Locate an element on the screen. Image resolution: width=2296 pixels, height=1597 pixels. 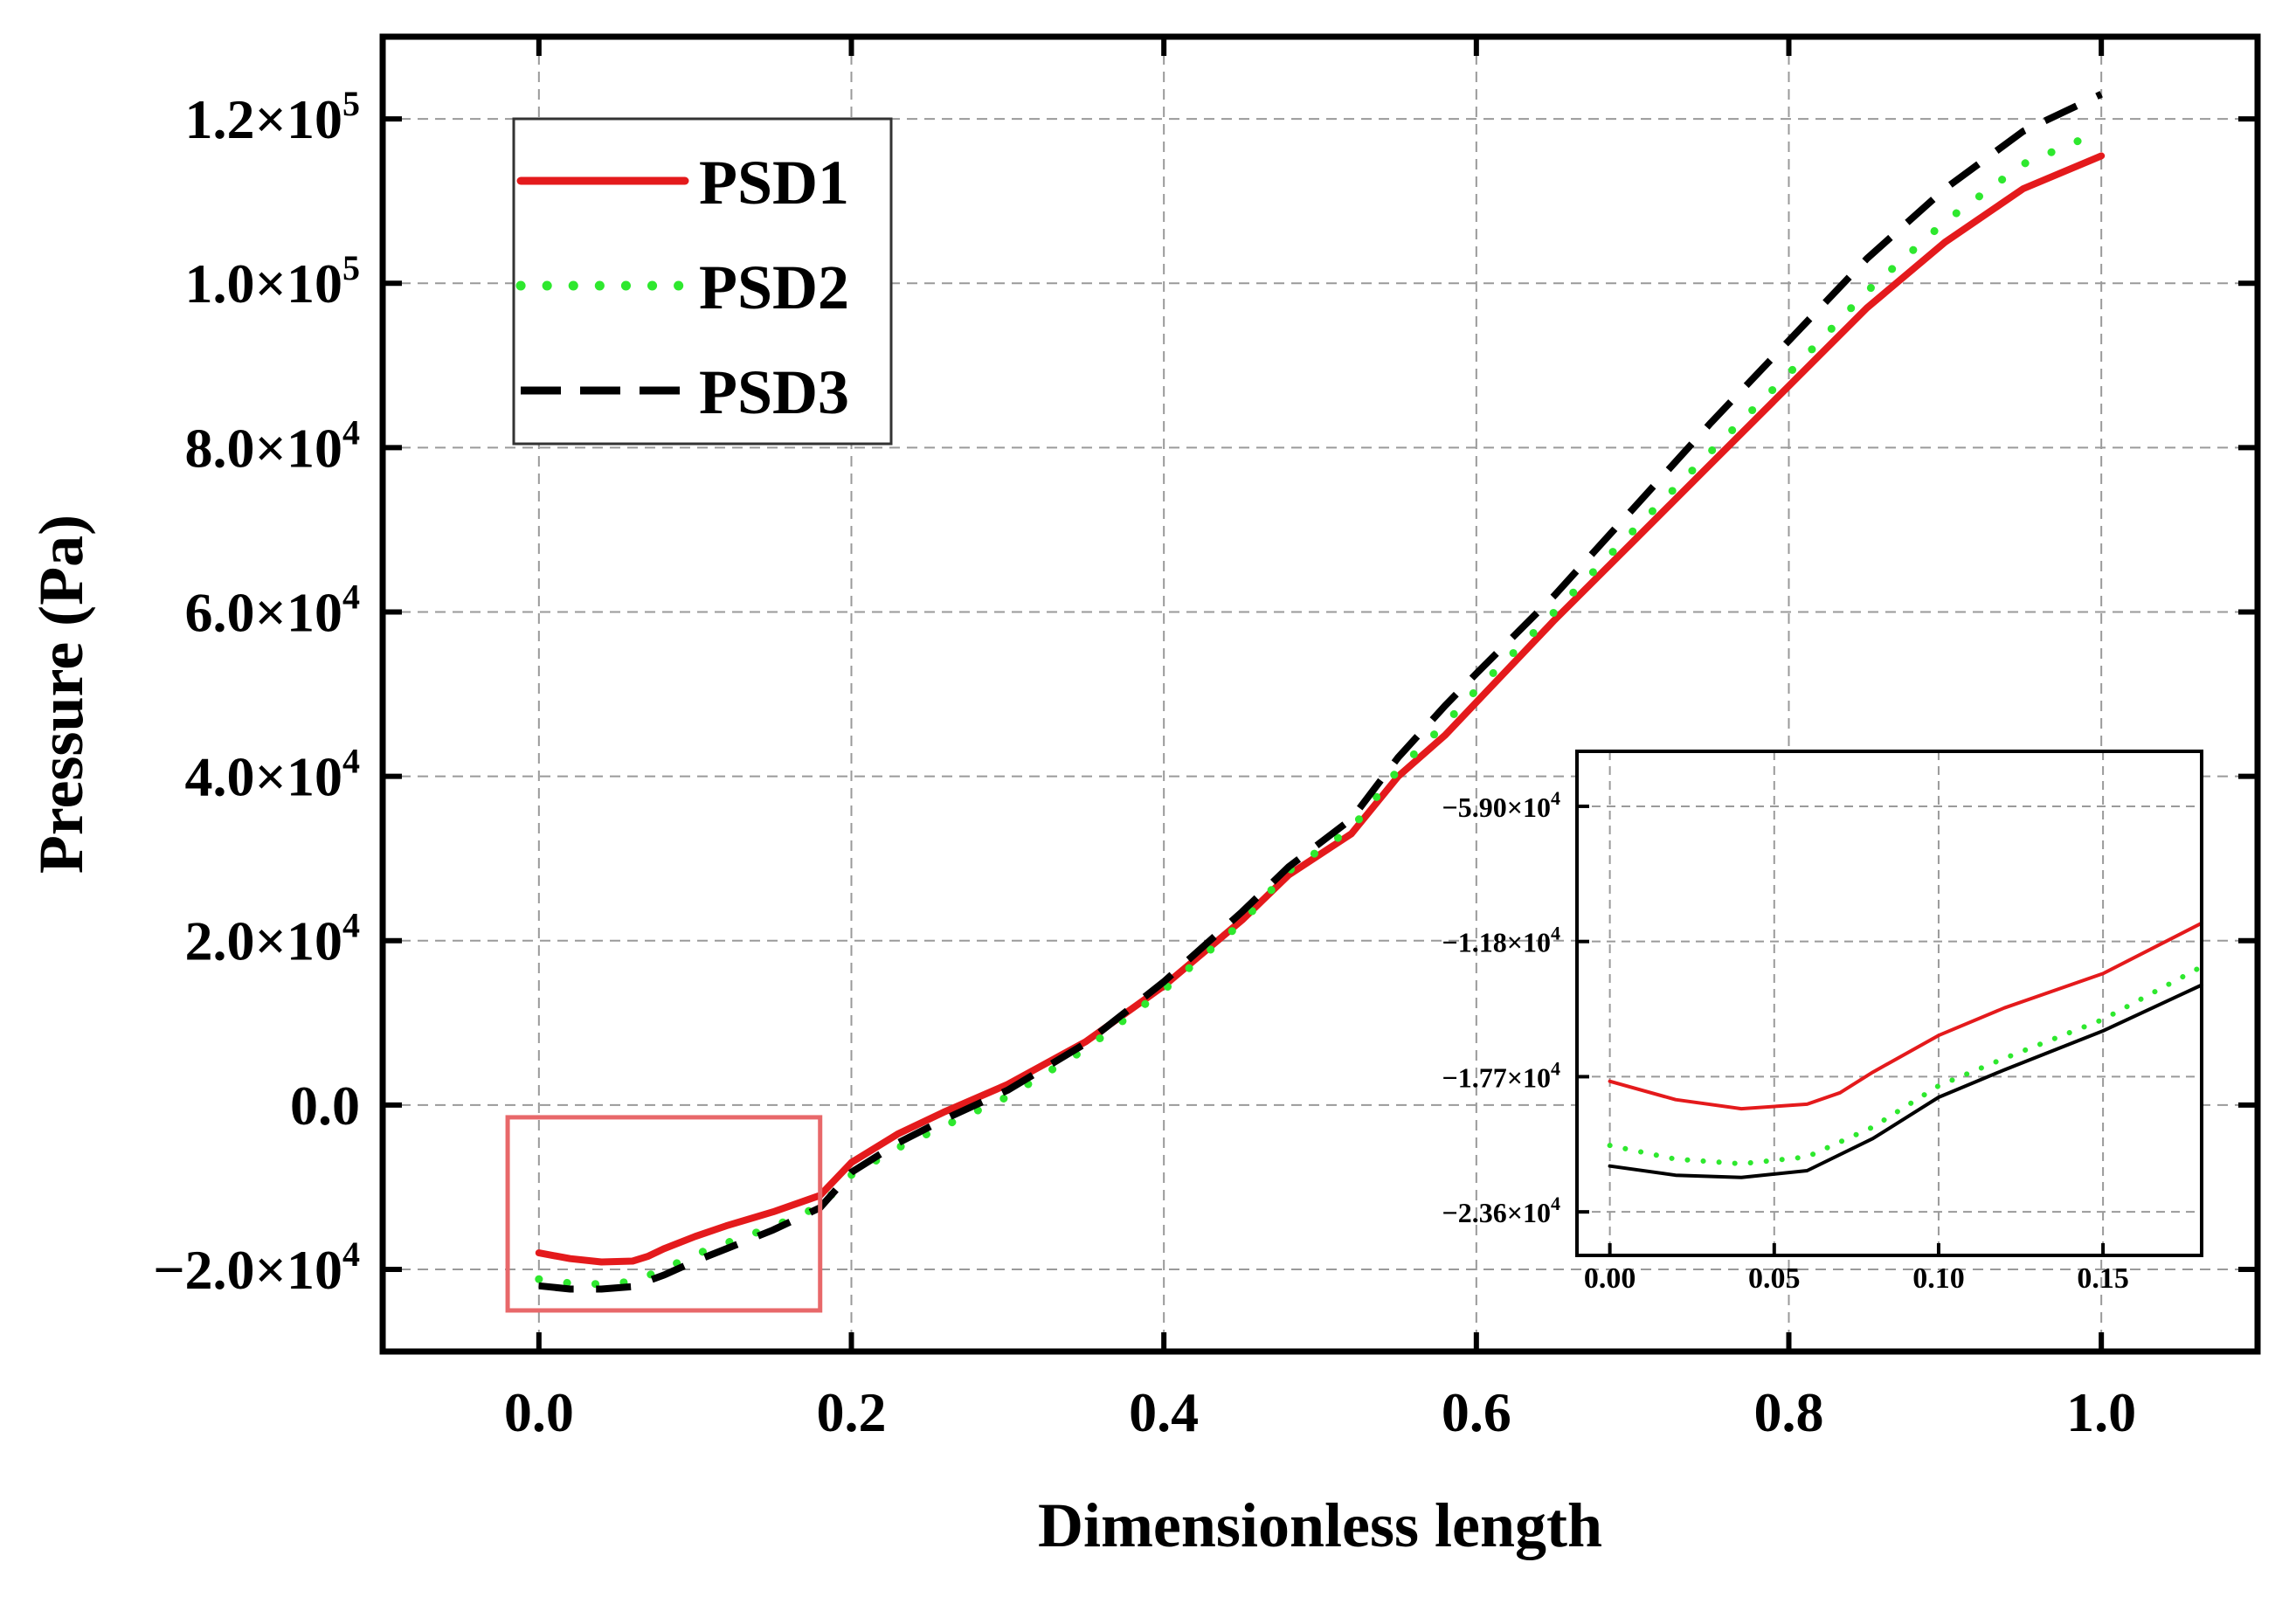
y-tick-label: 0.0 is located at coordinates (325, 1106).